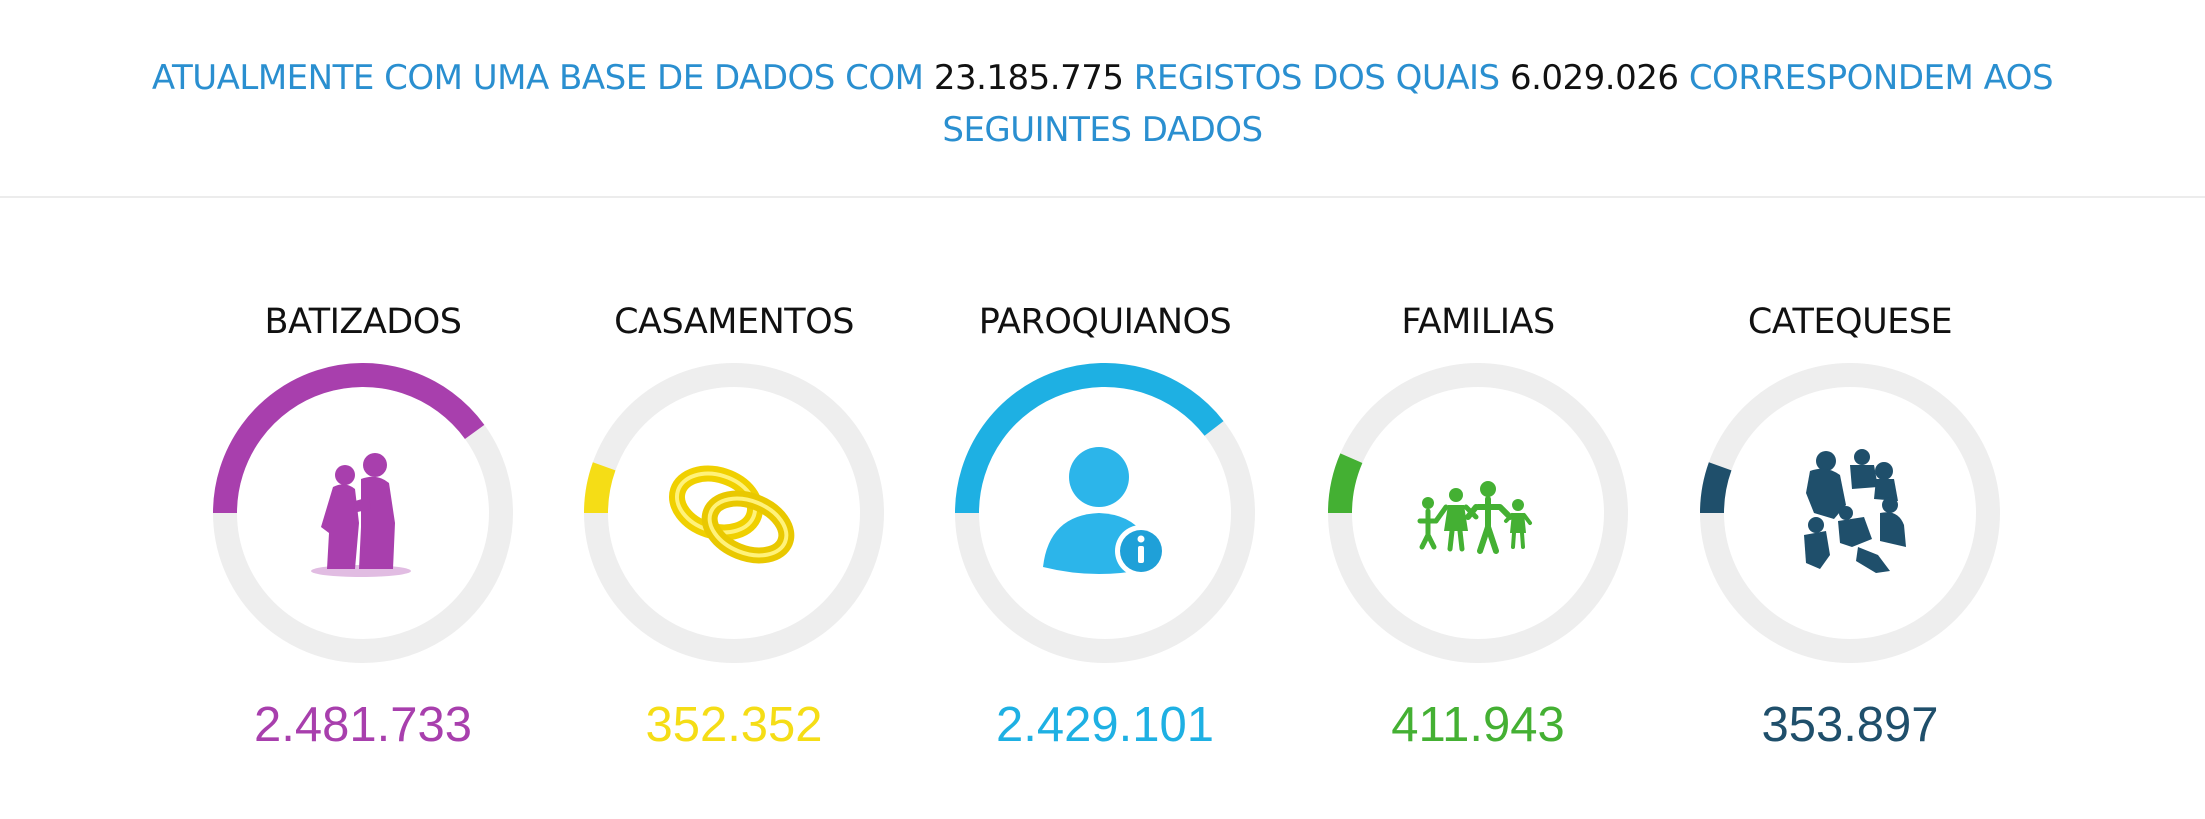 This screenshot has height=819, width=2205. What do you see at coordinates (1850, 725) in the screenshot?
I see `stat-value: 353.897` at bounding box center [1850, 725].